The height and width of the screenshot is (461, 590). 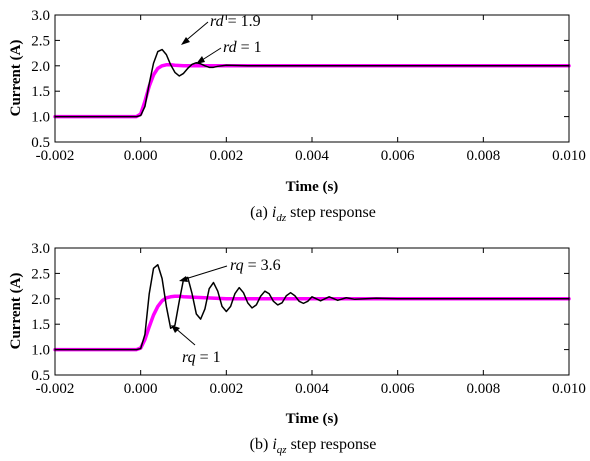 What do you see at coordinates (483, 156) in the screenshot?
I see `x-tick-label-a: 0.008` at bounding box center [483, 156].